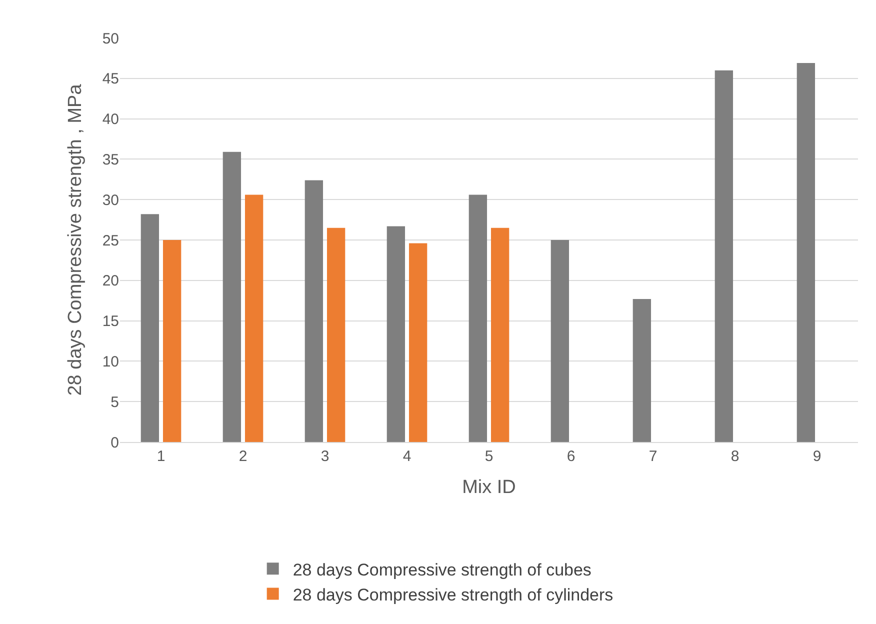  What do you see at coordinates (453, 594) in the screenshot?
I see `legend-label: 28 days Compressive strength of cylinders` at bounding box center [453, 594].